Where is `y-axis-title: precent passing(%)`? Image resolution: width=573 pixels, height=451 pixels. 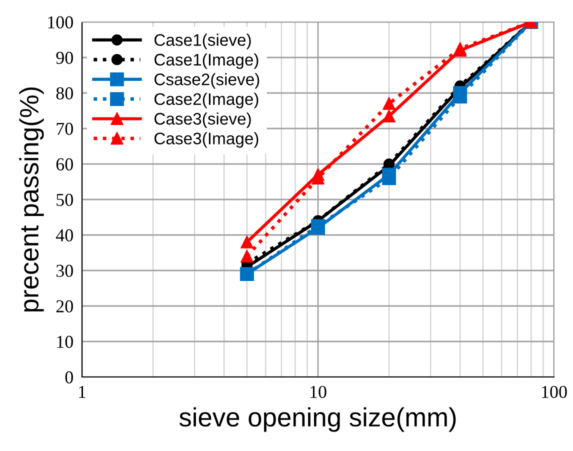 y-axis-title: precent passing(%) is located at coordinates (31, 199).